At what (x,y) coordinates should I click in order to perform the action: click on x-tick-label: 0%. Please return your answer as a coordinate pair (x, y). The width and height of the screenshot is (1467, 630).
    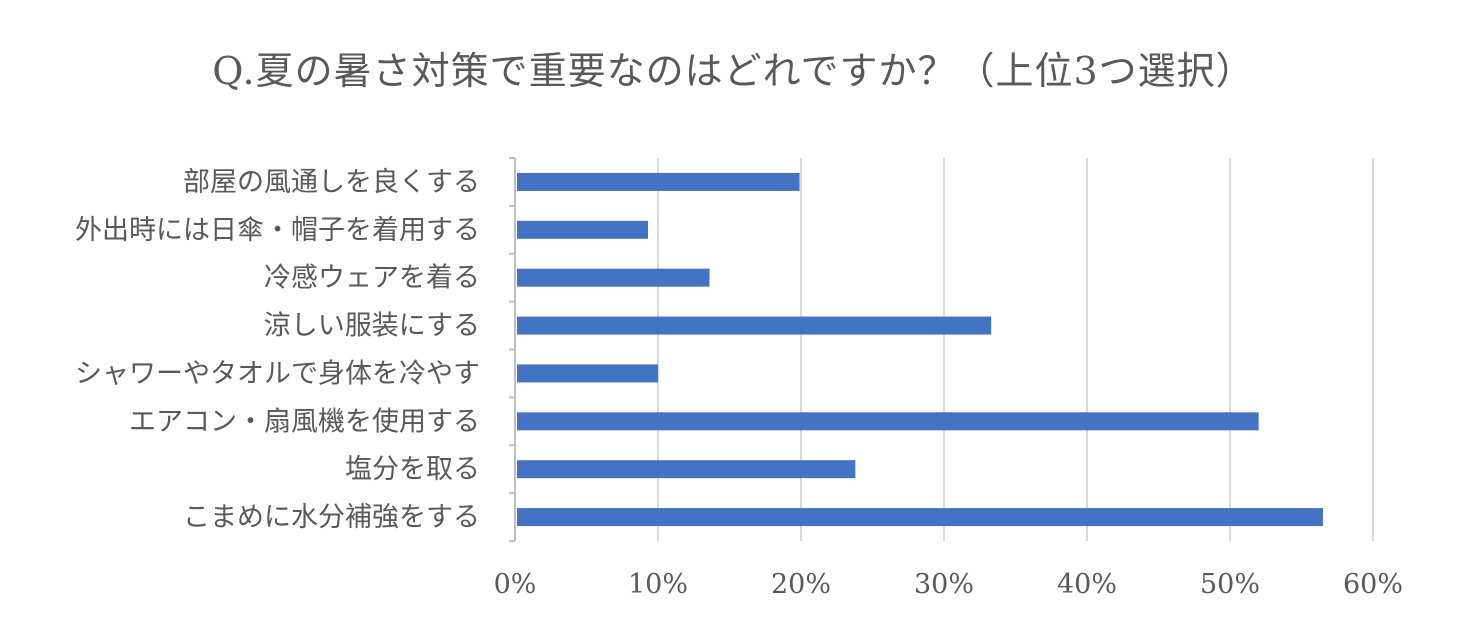
    Looking at the image, I should click on (515, 584).